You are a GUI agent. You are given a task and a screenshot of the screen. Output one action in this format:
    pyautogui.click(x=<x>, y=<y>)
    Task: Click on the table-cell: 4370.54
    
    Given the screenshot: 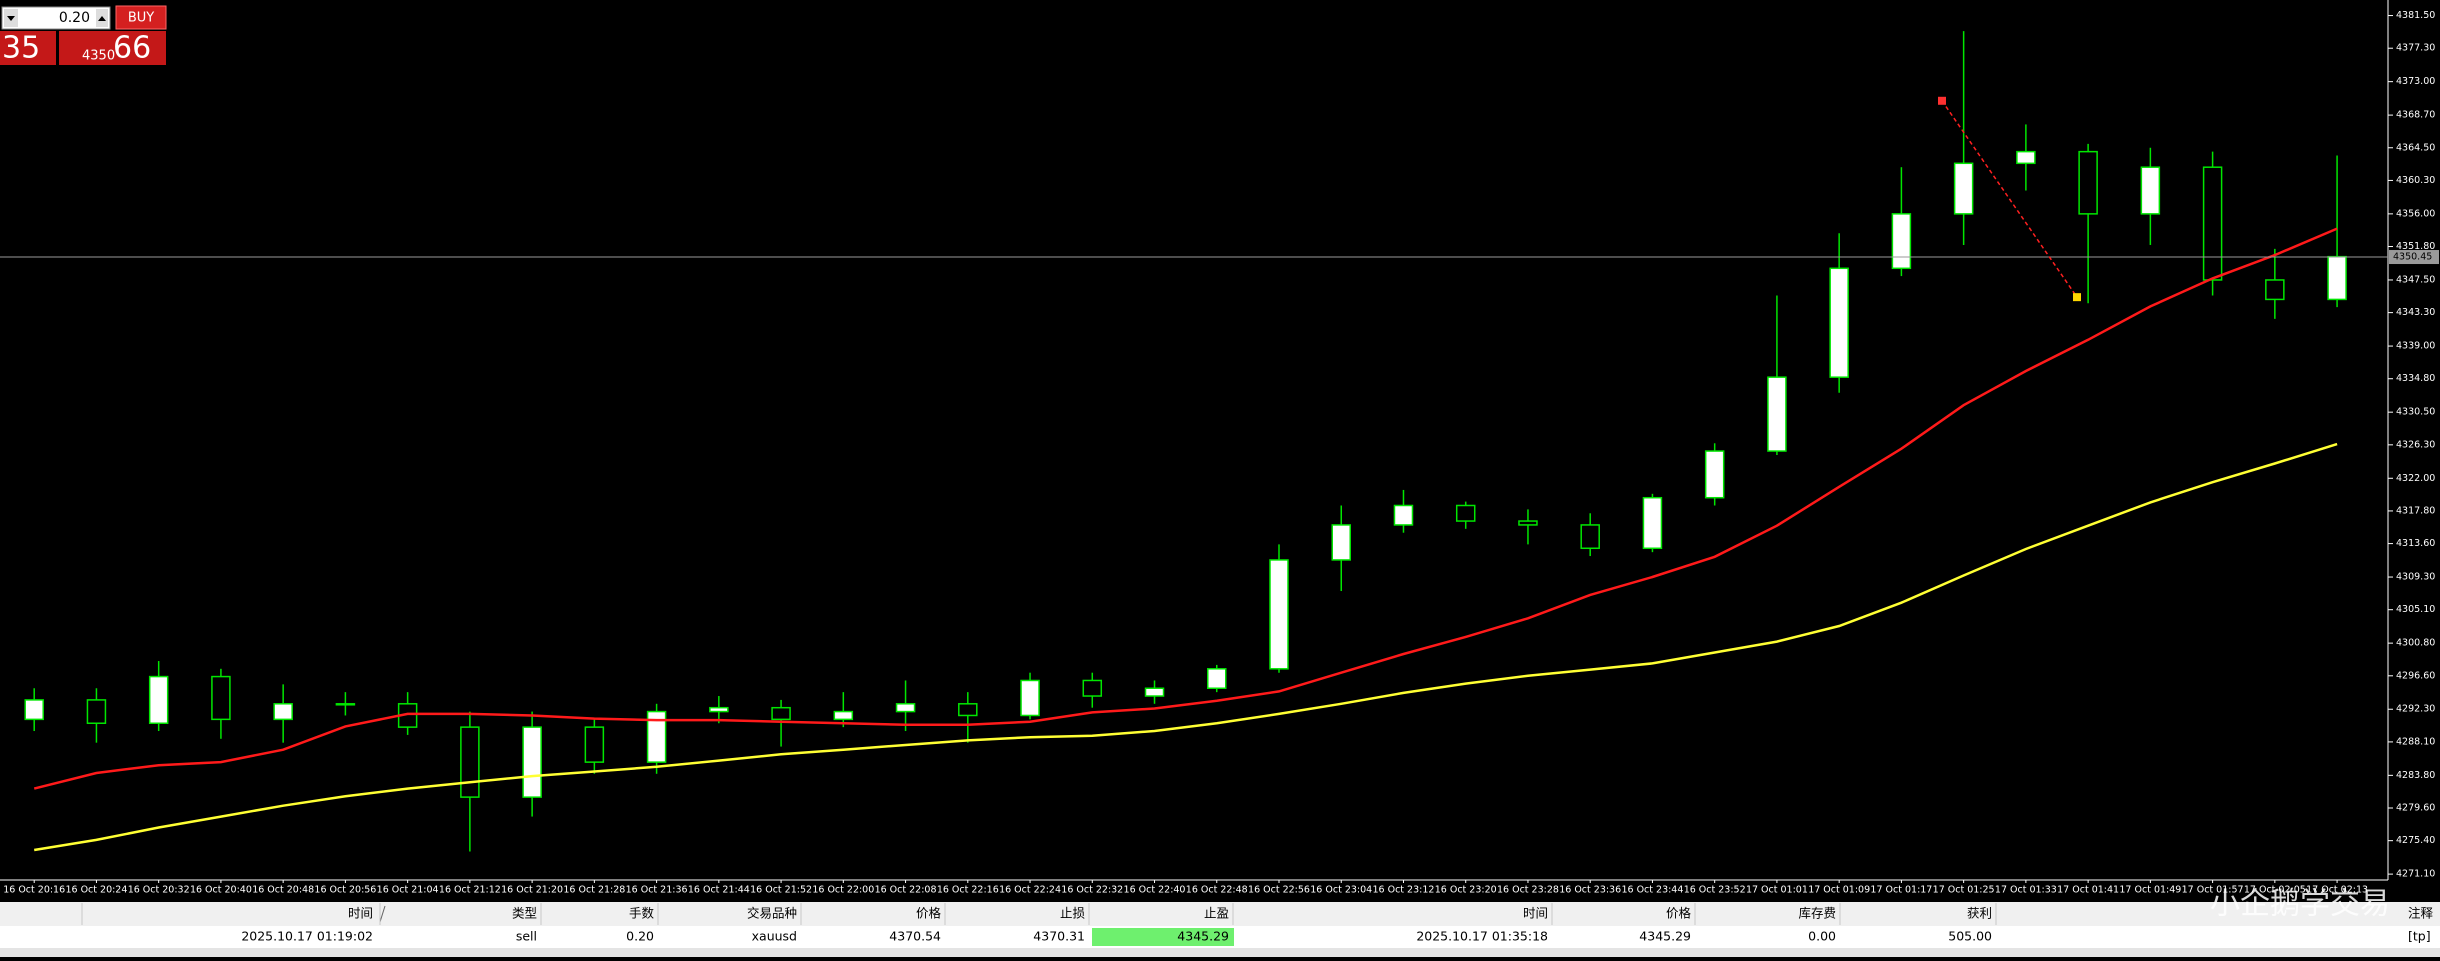 What is the action you would take?
    pyautogui.click(x=915, y=936)
    